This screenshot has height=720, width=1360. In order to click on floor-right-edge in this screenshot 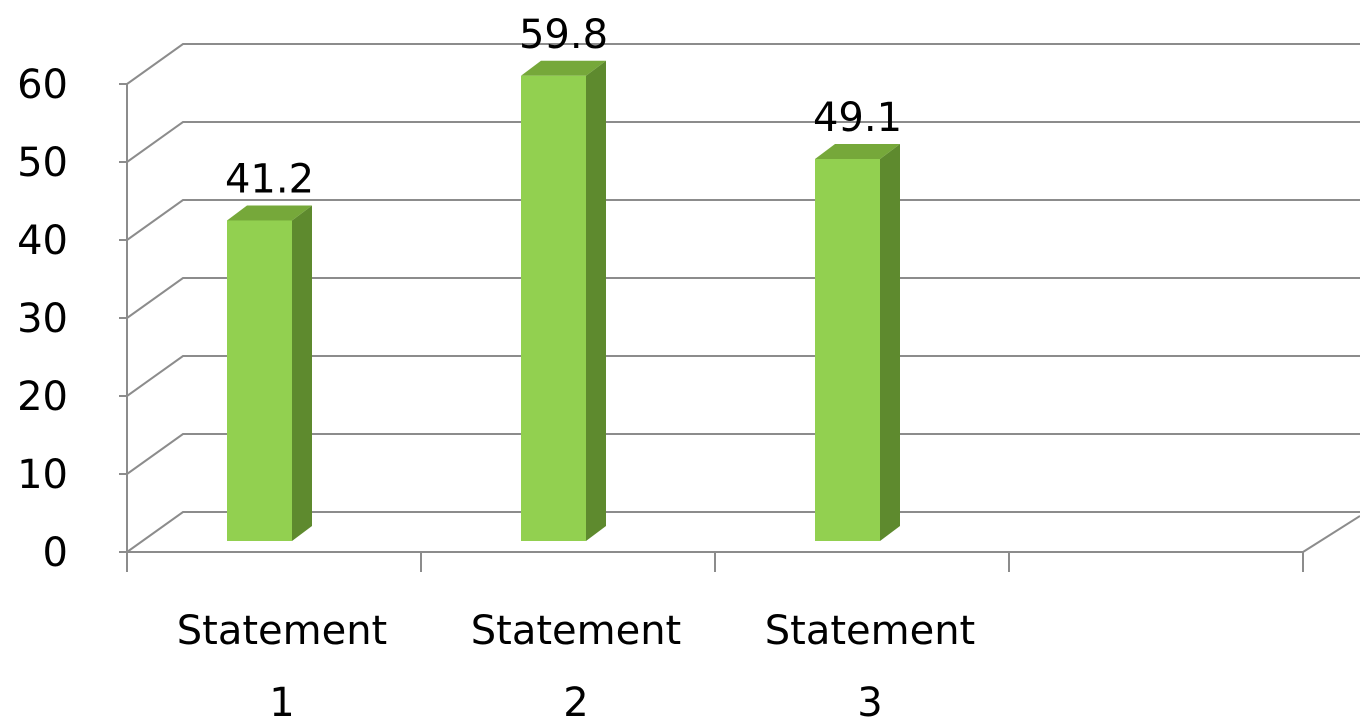, I will do `click(1331, 534)`.